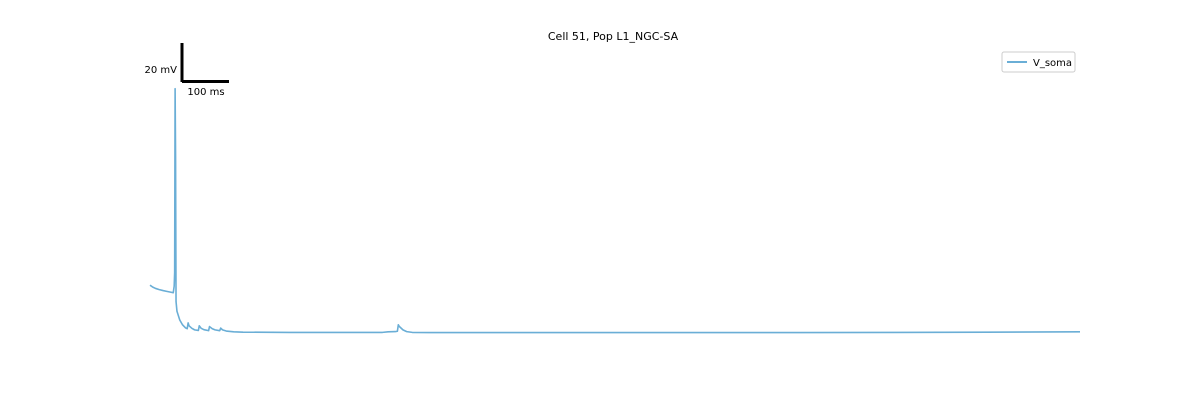  I want to click on chart-title: Cell 51, Pop L1_NGC-SA, so click(613, 36).